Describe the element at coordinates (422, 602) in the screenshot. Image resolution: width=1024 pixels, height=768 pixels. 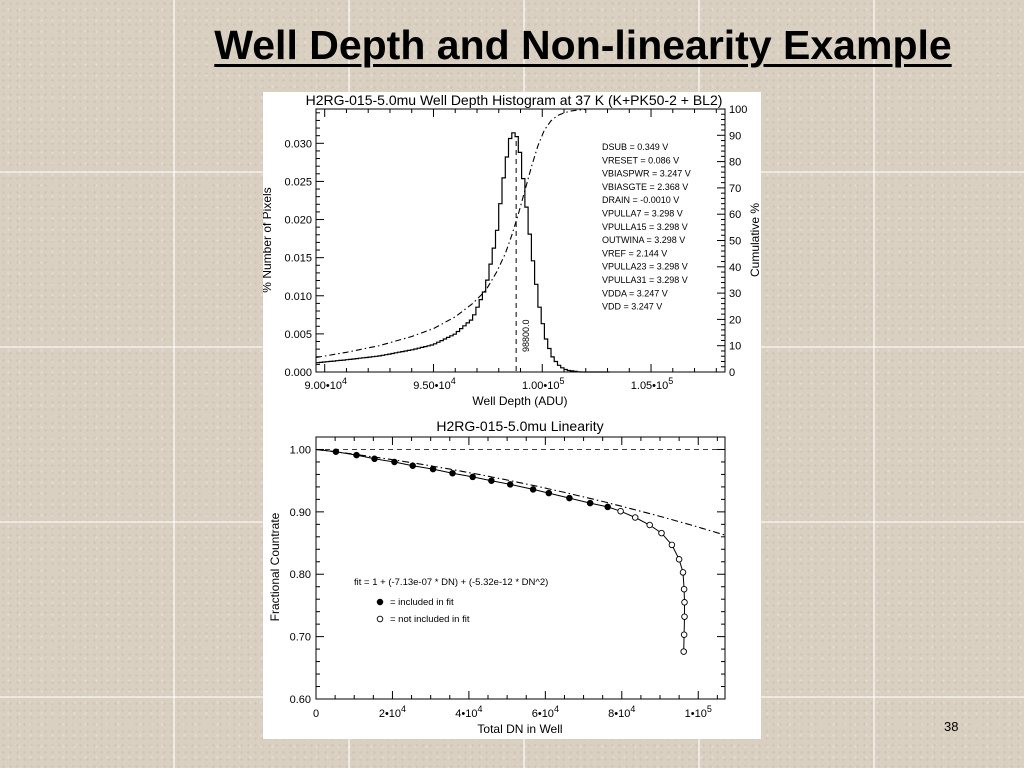
I see `legend-included-label: = included in fit` at that location.